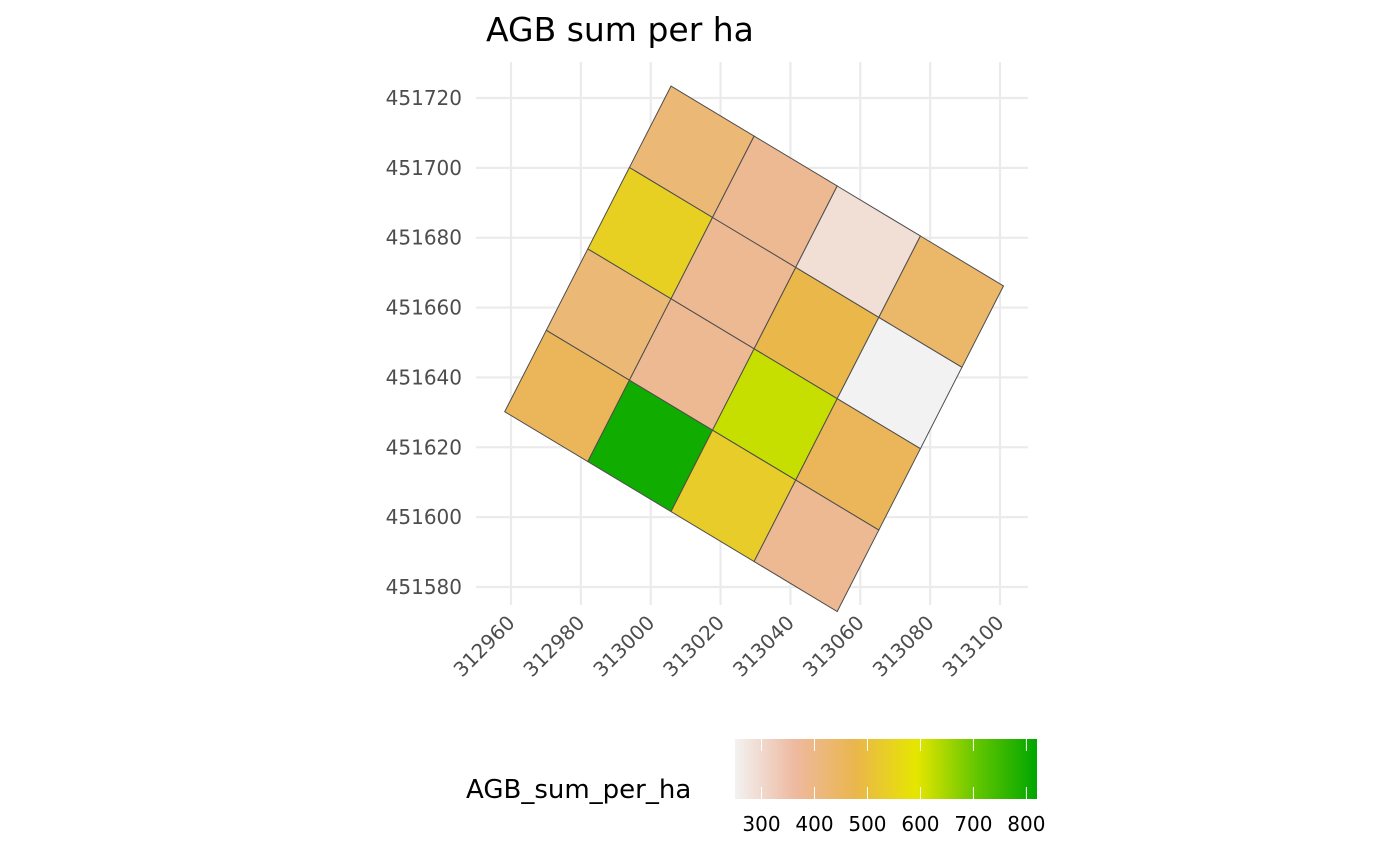  I want to click on y-tick-label: 451680, so click(424, 238).